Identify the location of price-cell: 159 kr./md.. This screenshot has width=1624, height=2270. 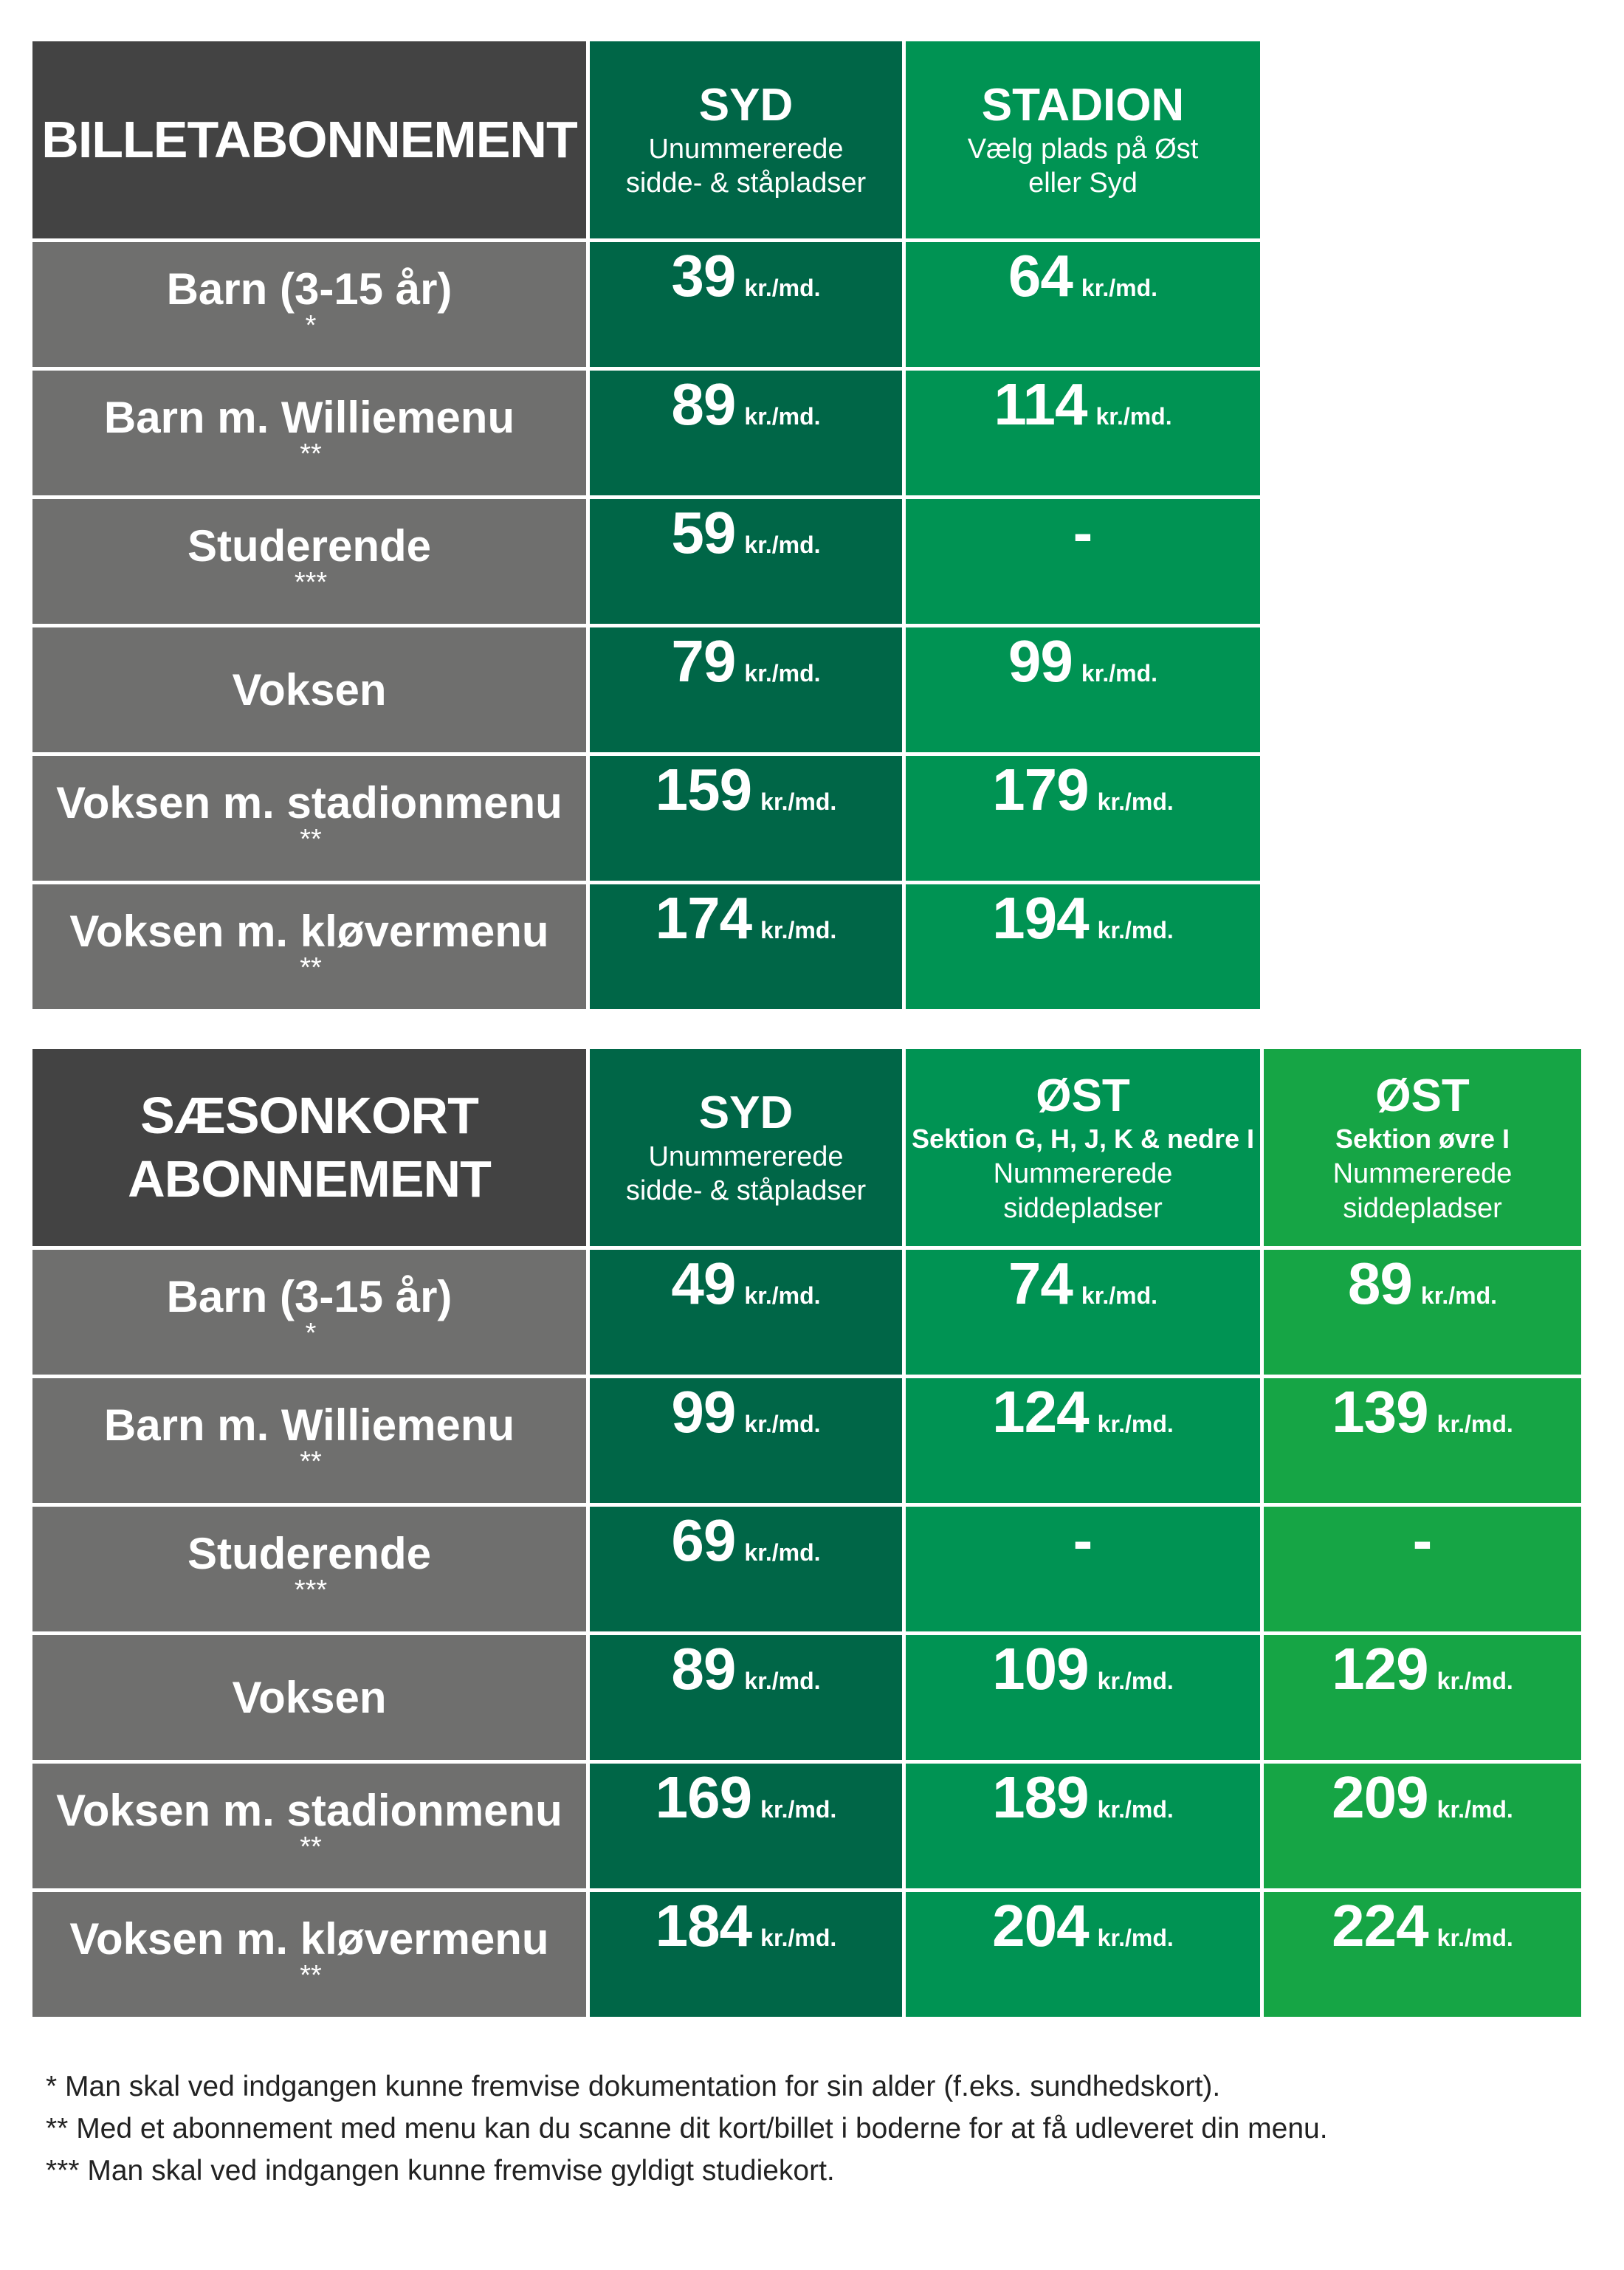
(746, 818).